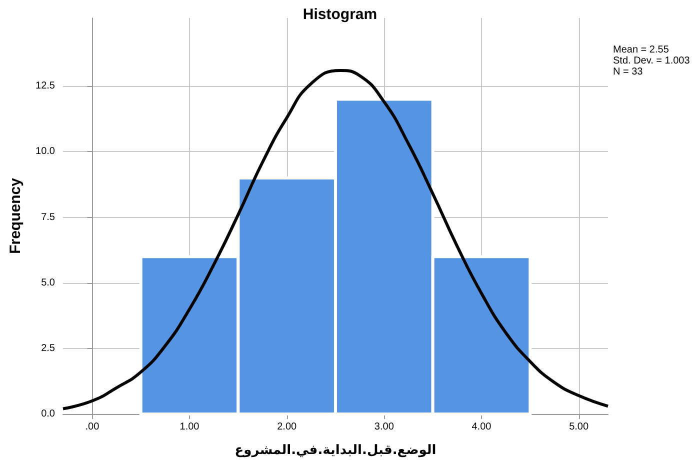 This screenshot has width=693, height=469. What do you see at coordinates (335, 450) in the screenshot?
I see `x-axis-title: الوضع.قبل.البداية.في.المشروع` at bounding box center [335, 450].